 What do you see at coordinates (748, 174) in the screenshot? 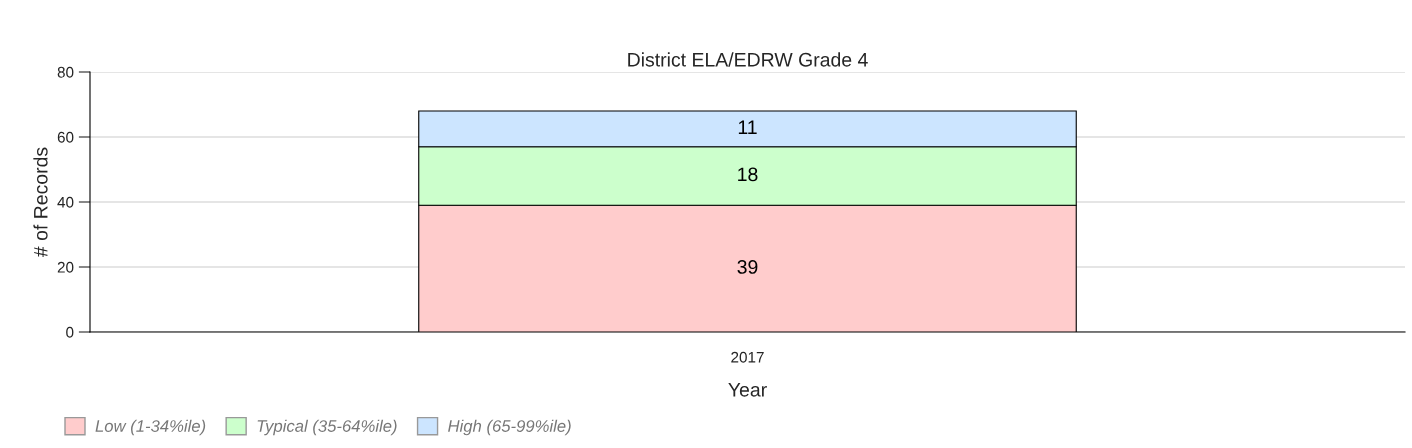
I see `data-label: 18` at bounding box center [748, 174].